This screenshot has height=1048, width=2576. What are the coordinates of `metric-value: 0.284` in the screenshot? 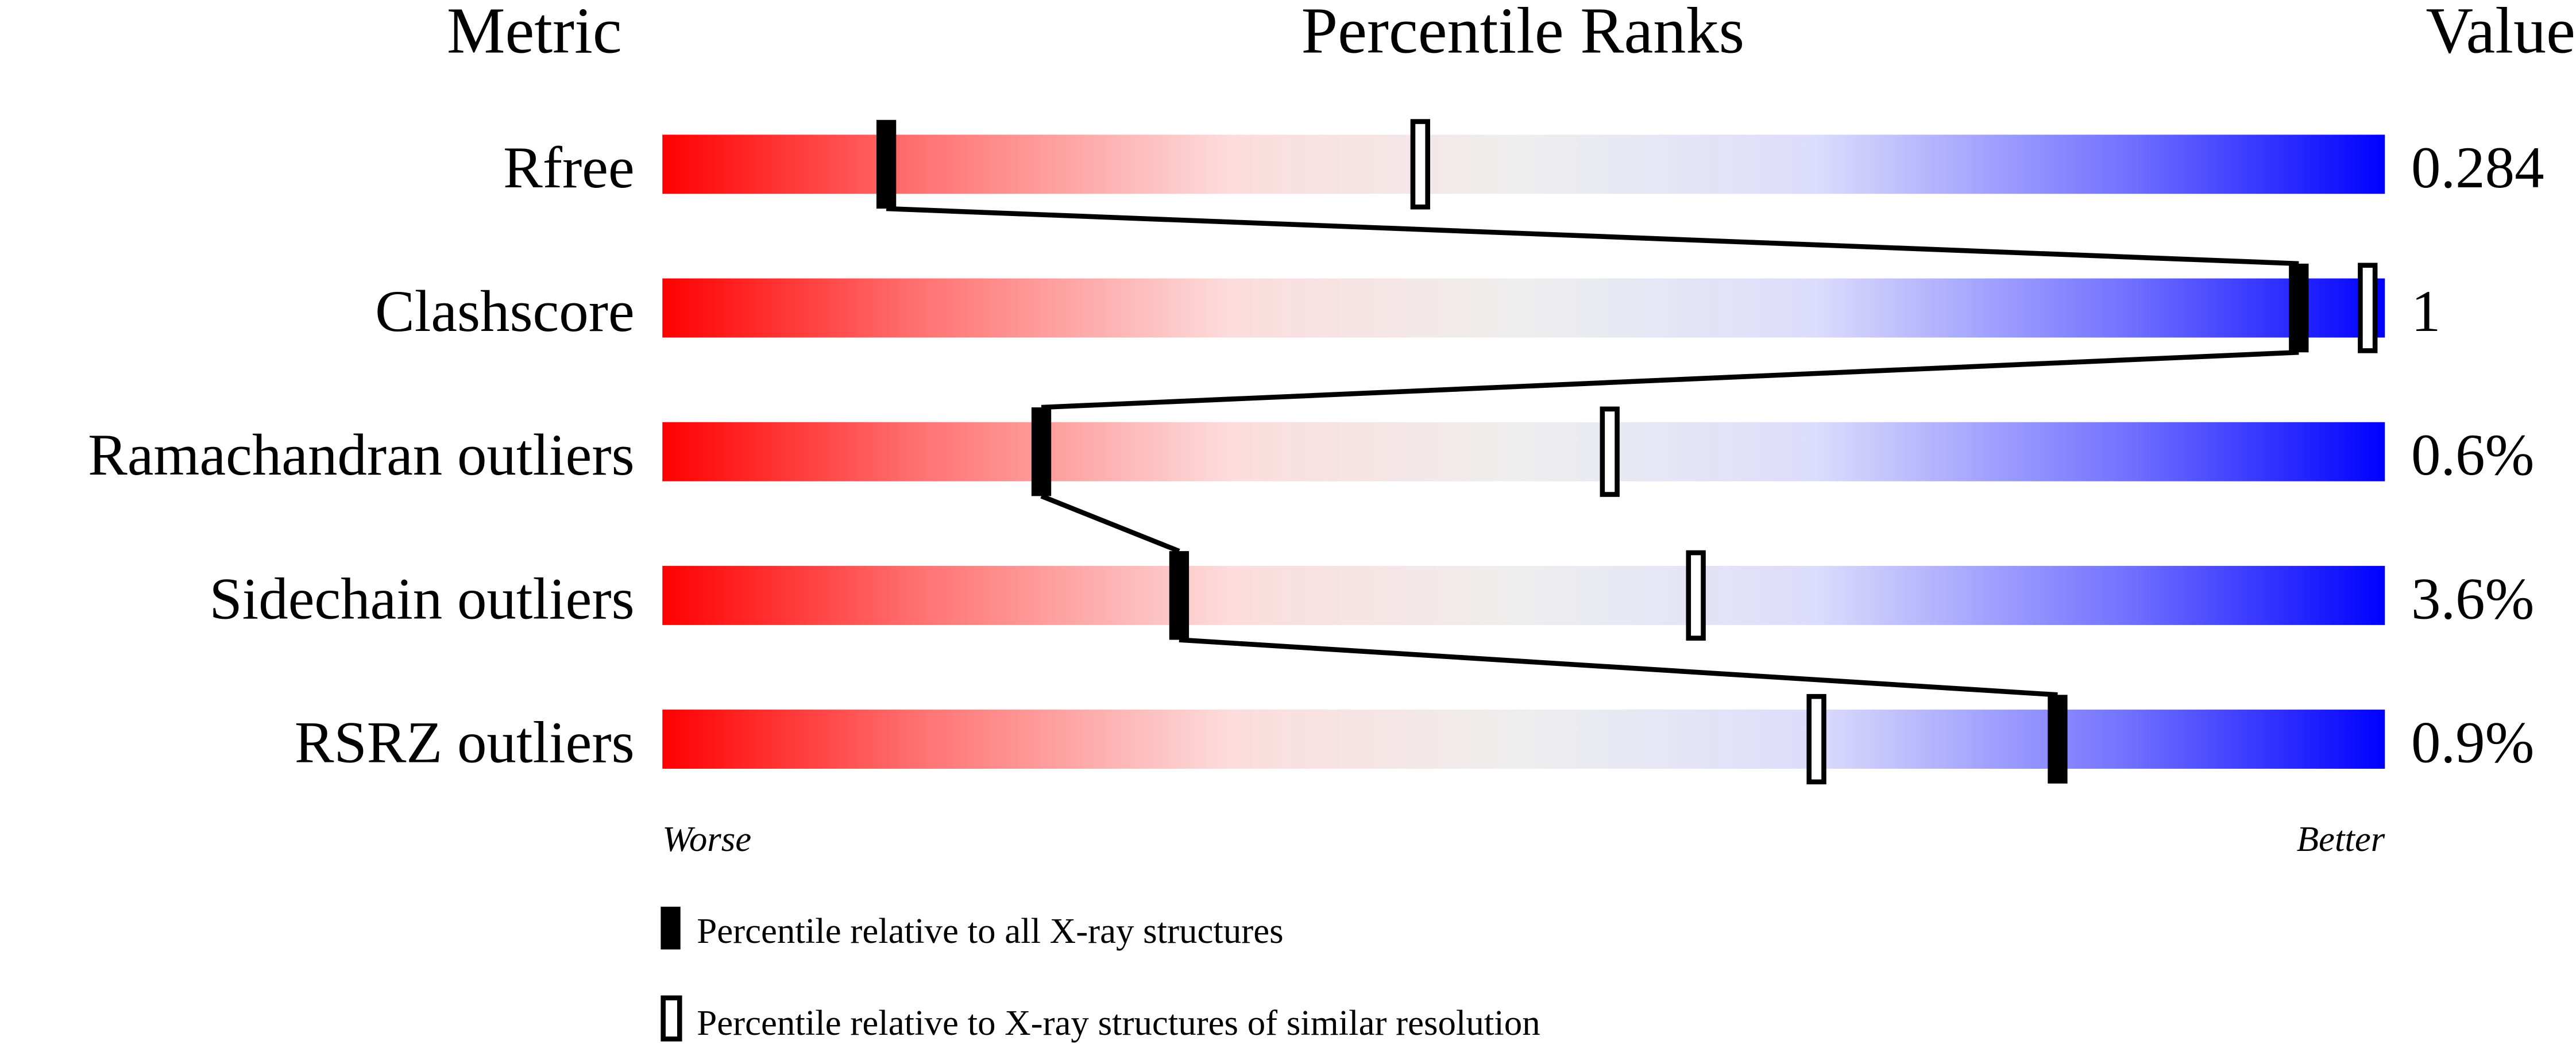 It's located at (2477, 168).